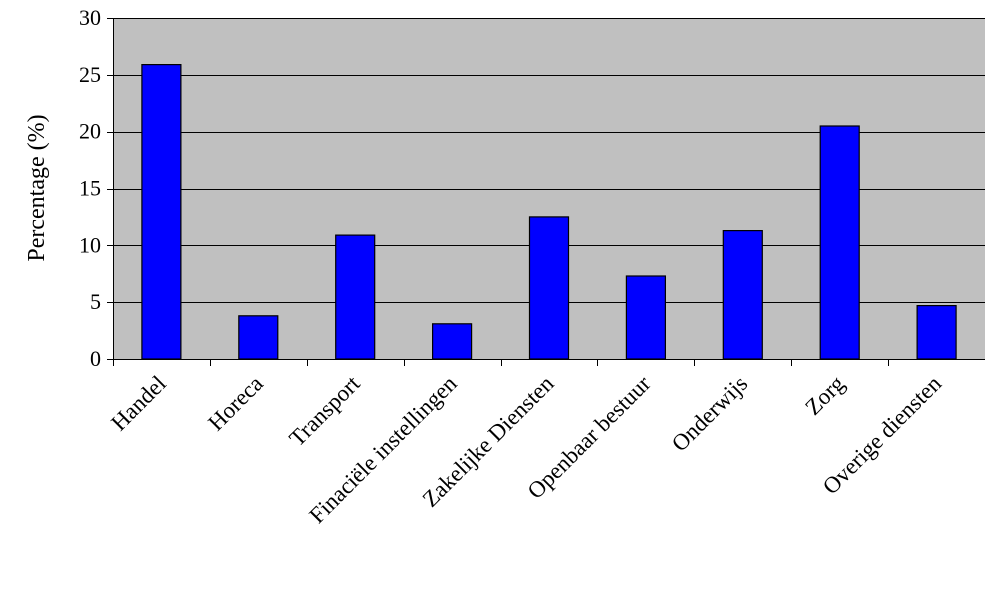 The image size is (985, 599). I want to click on y-tick-label: 15, so click(90, 188).